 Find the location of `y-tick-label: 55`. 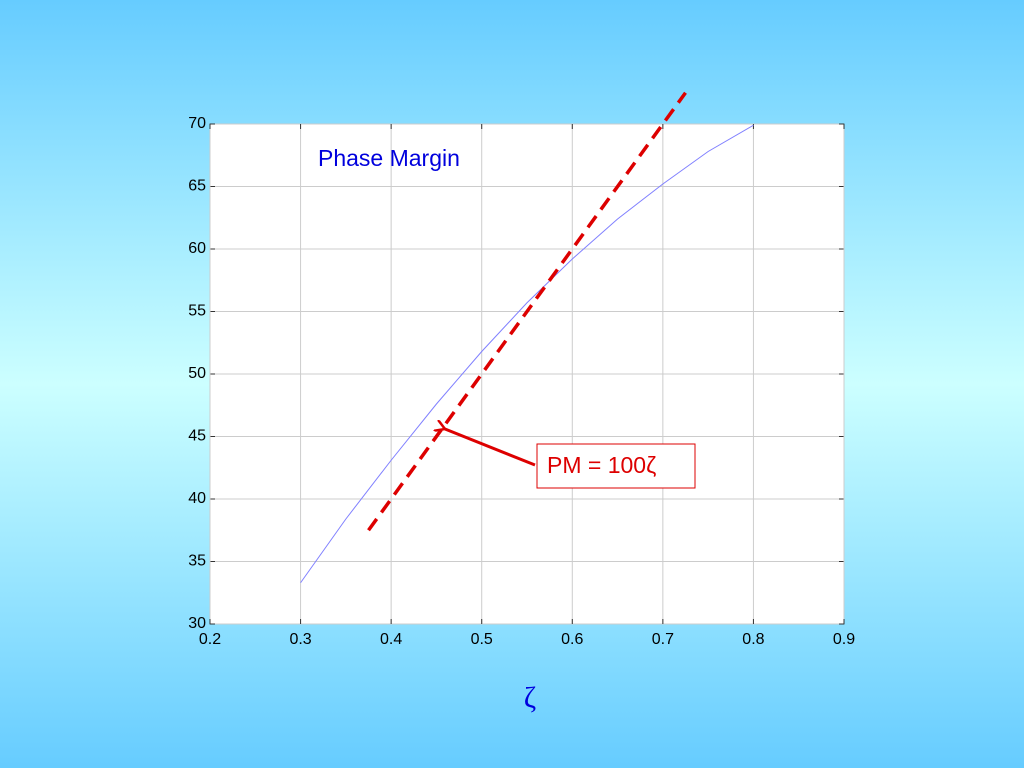

y-tick-label: 55 is located at coordinates (197, 311).